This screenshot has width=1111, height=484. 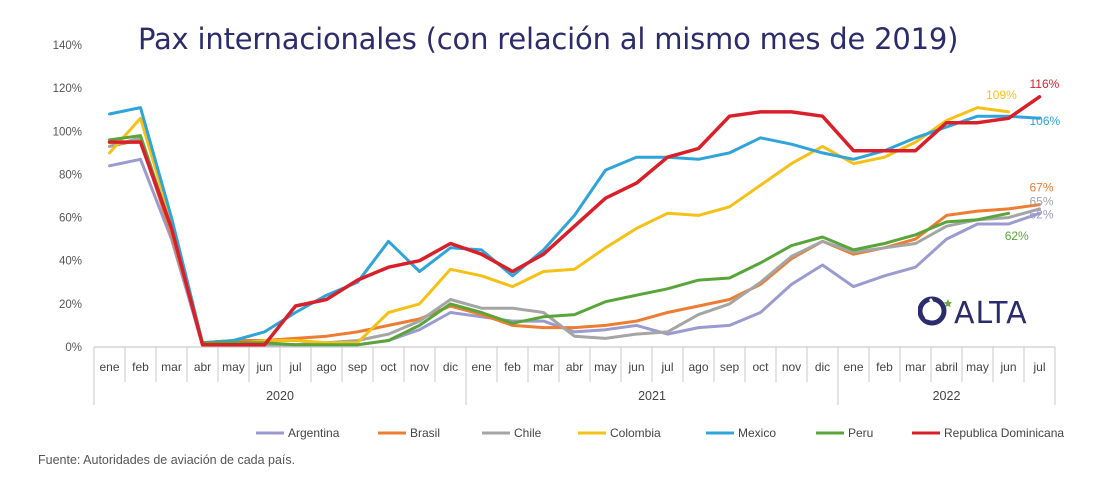 I want to click on legend-label: Brasil, so click(x=425, y=433).